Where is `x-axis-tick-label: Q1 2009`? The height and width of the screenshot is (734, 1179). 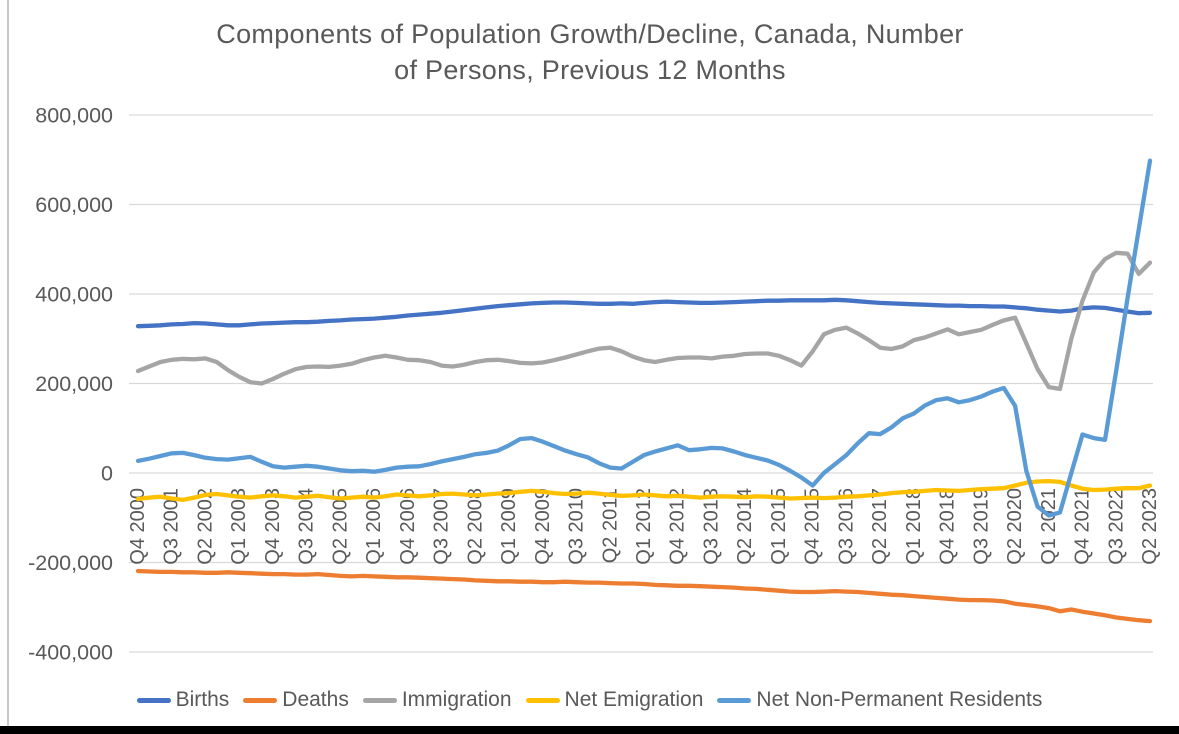
x-axis-tick-label: Q1 2009 is located at coordinates (509, 526).